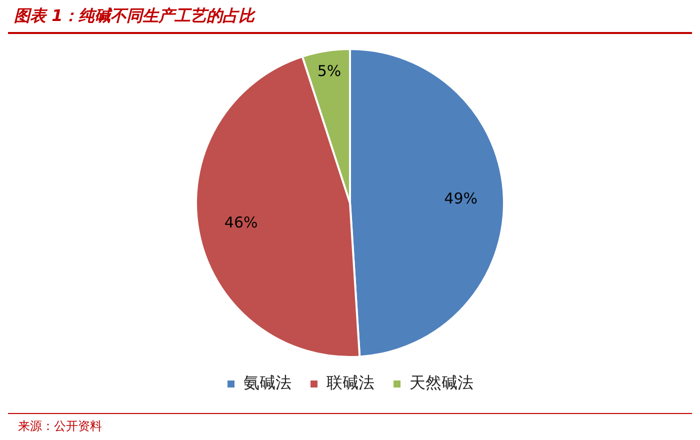 Image resolution: width=700 pixels, height=440 pixels. Describe the element at coordinates (442, 382) in the screenshot. I see `legend-label: 天然碱法` at that location.